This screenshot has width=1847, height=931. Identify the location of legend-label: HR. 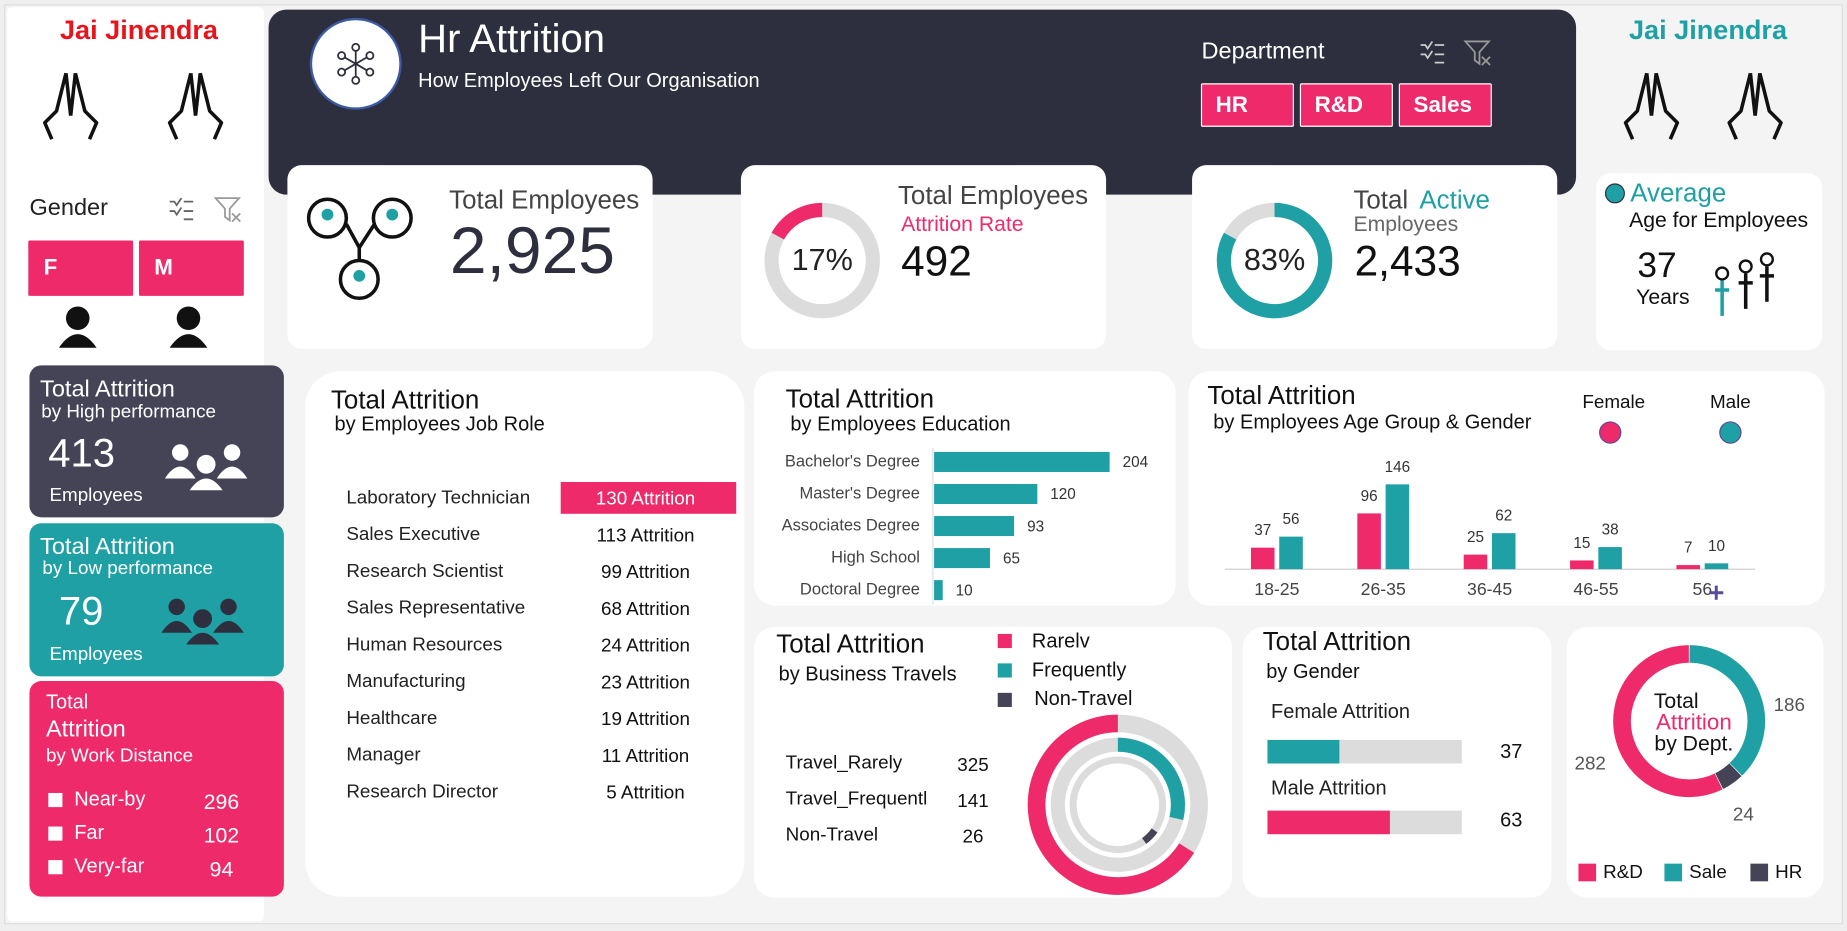
(1788, 871).